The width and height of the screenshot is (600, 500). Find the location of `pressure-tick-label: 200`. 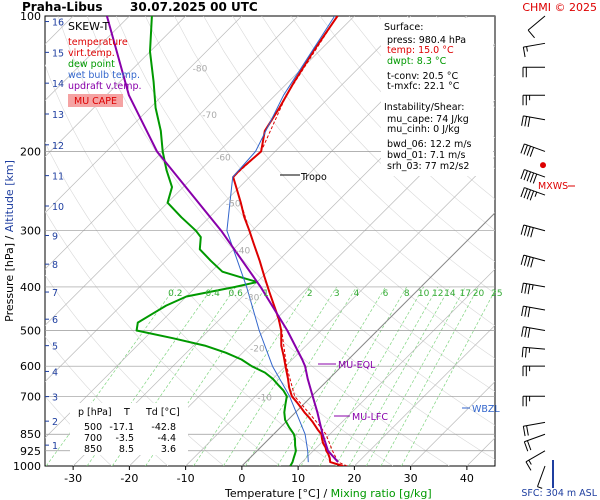

pressure-tick-label: 200 is located at coordinates (30, 151).